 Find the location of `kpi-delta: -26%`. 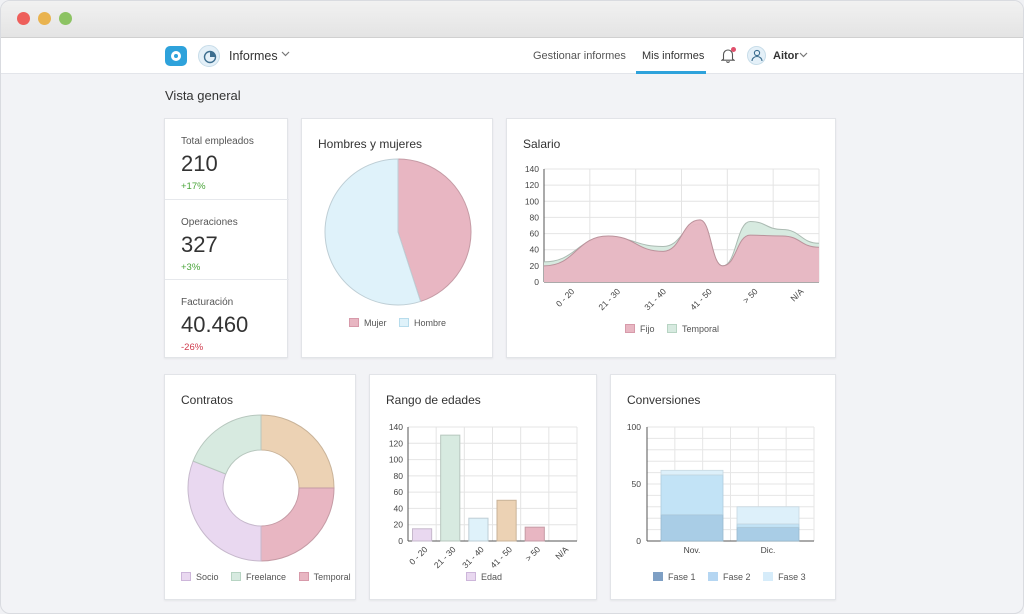

kpi-delta: -26% is located at coordinates (192, 347).